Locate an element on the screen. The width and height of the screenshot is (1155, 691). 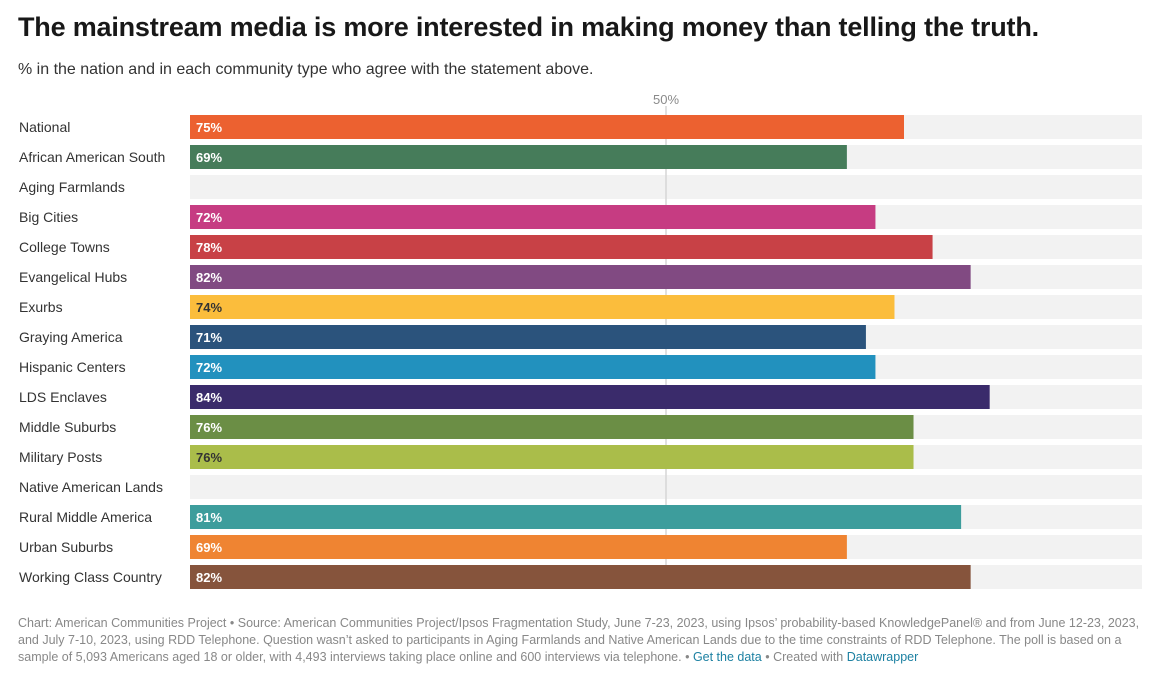
get-the-data-link: Get the data is located at coordinates (727, 657).